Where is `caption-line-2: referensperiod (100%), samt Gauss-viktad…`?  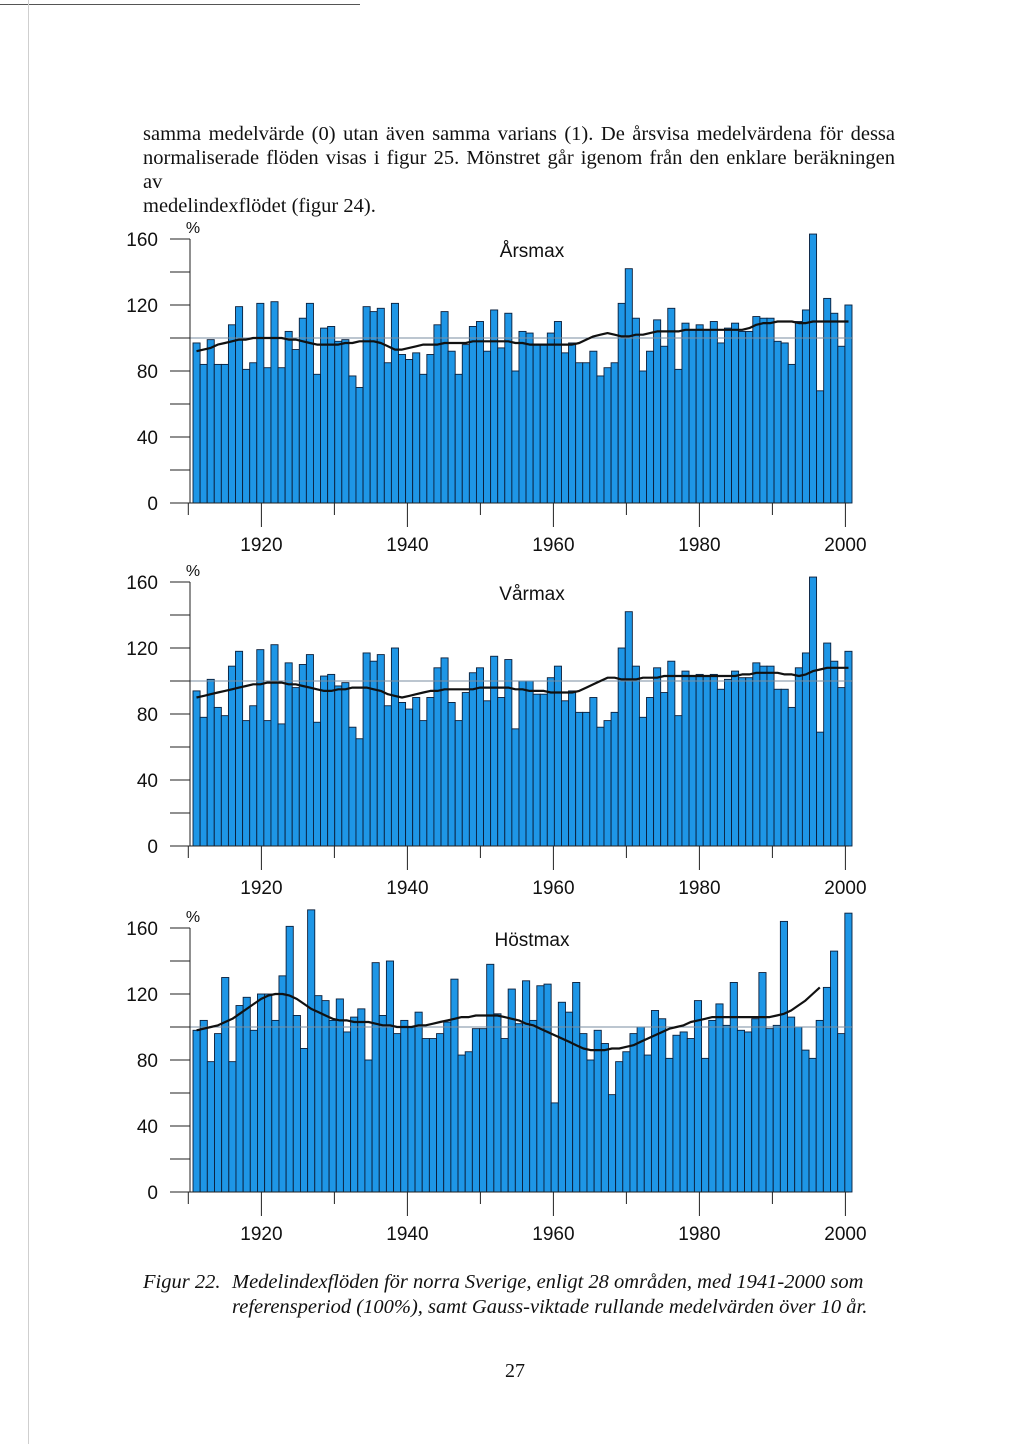
caption-line-2: referensperiod (100%), samt Gauss-viktad… is located at coordinates (550, 1307).